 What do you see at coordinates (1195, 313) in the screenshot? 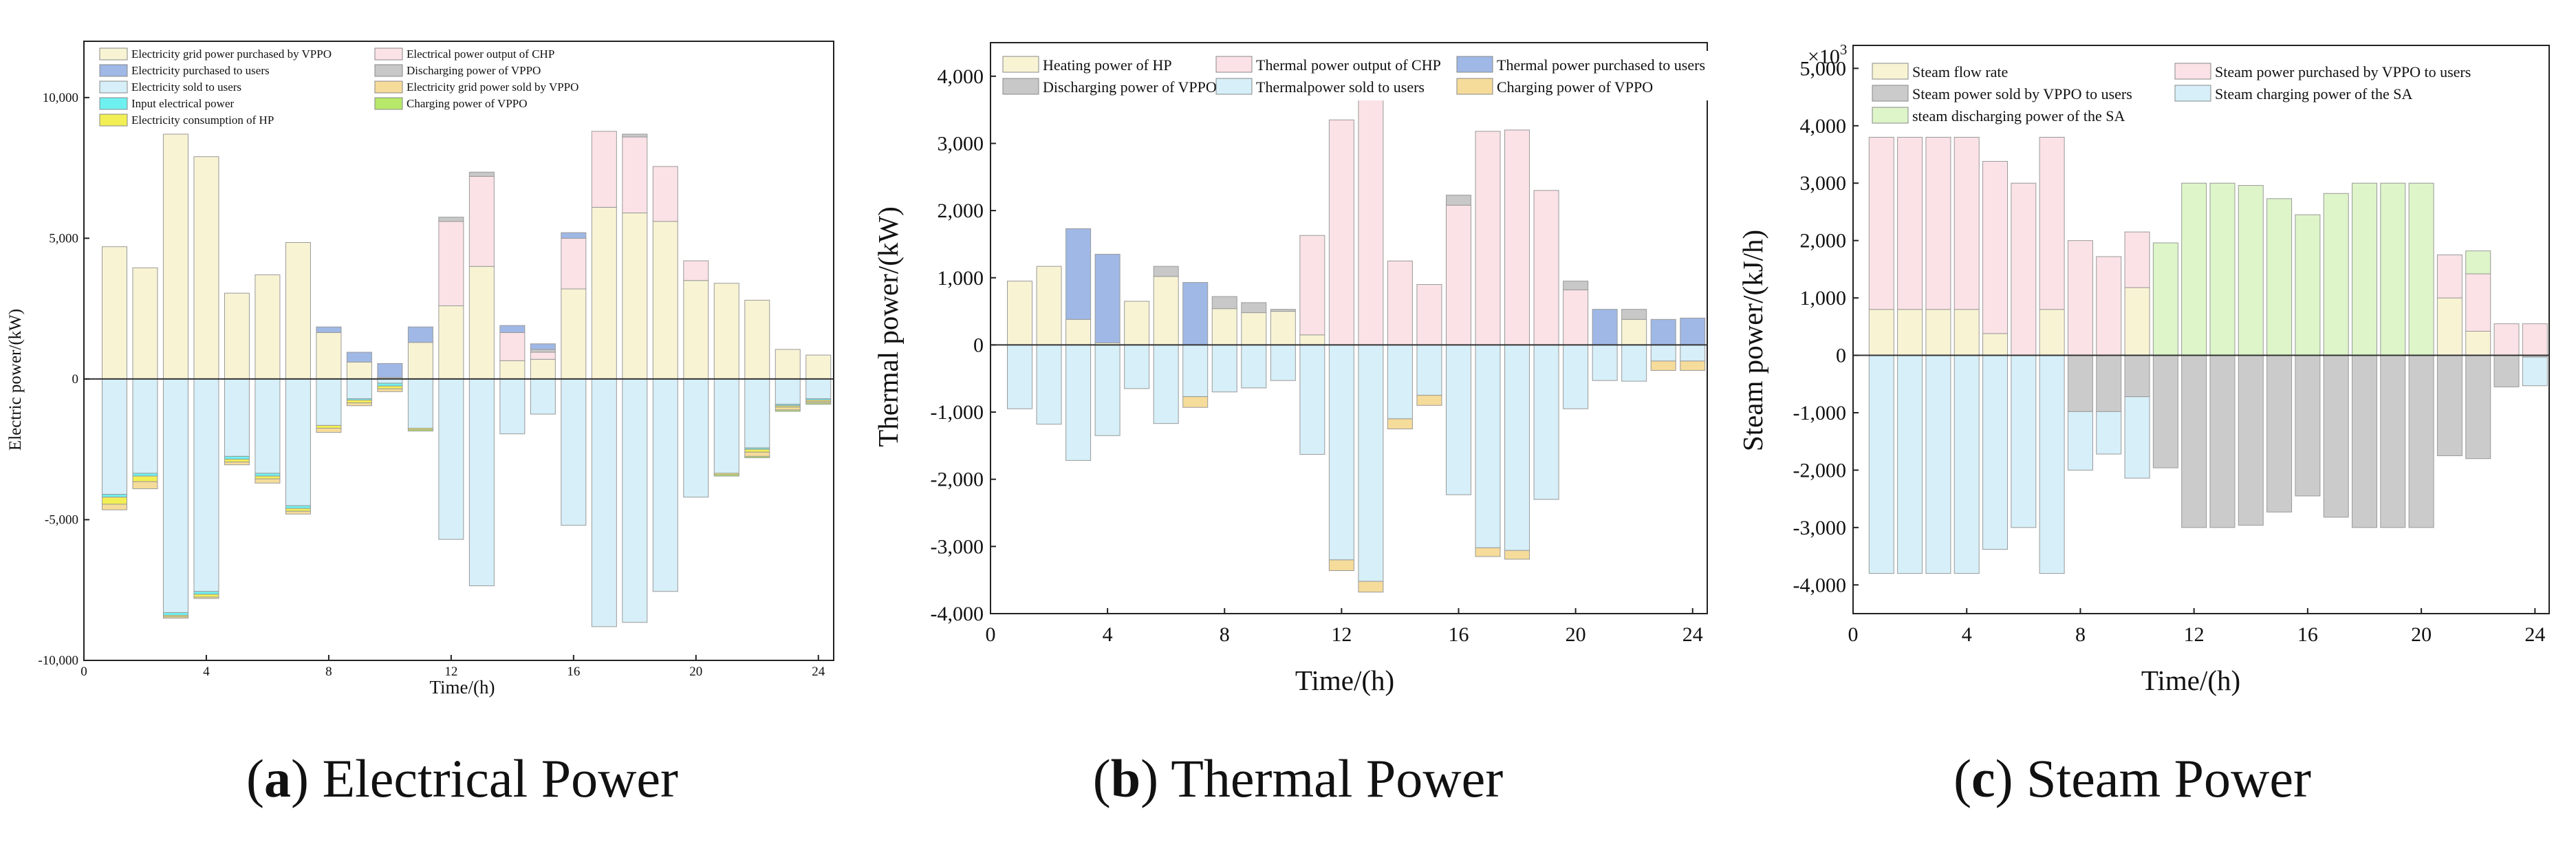
I see `bar-thermal-power-purchased-to-users-h7` at bounding box center [1195, 313].